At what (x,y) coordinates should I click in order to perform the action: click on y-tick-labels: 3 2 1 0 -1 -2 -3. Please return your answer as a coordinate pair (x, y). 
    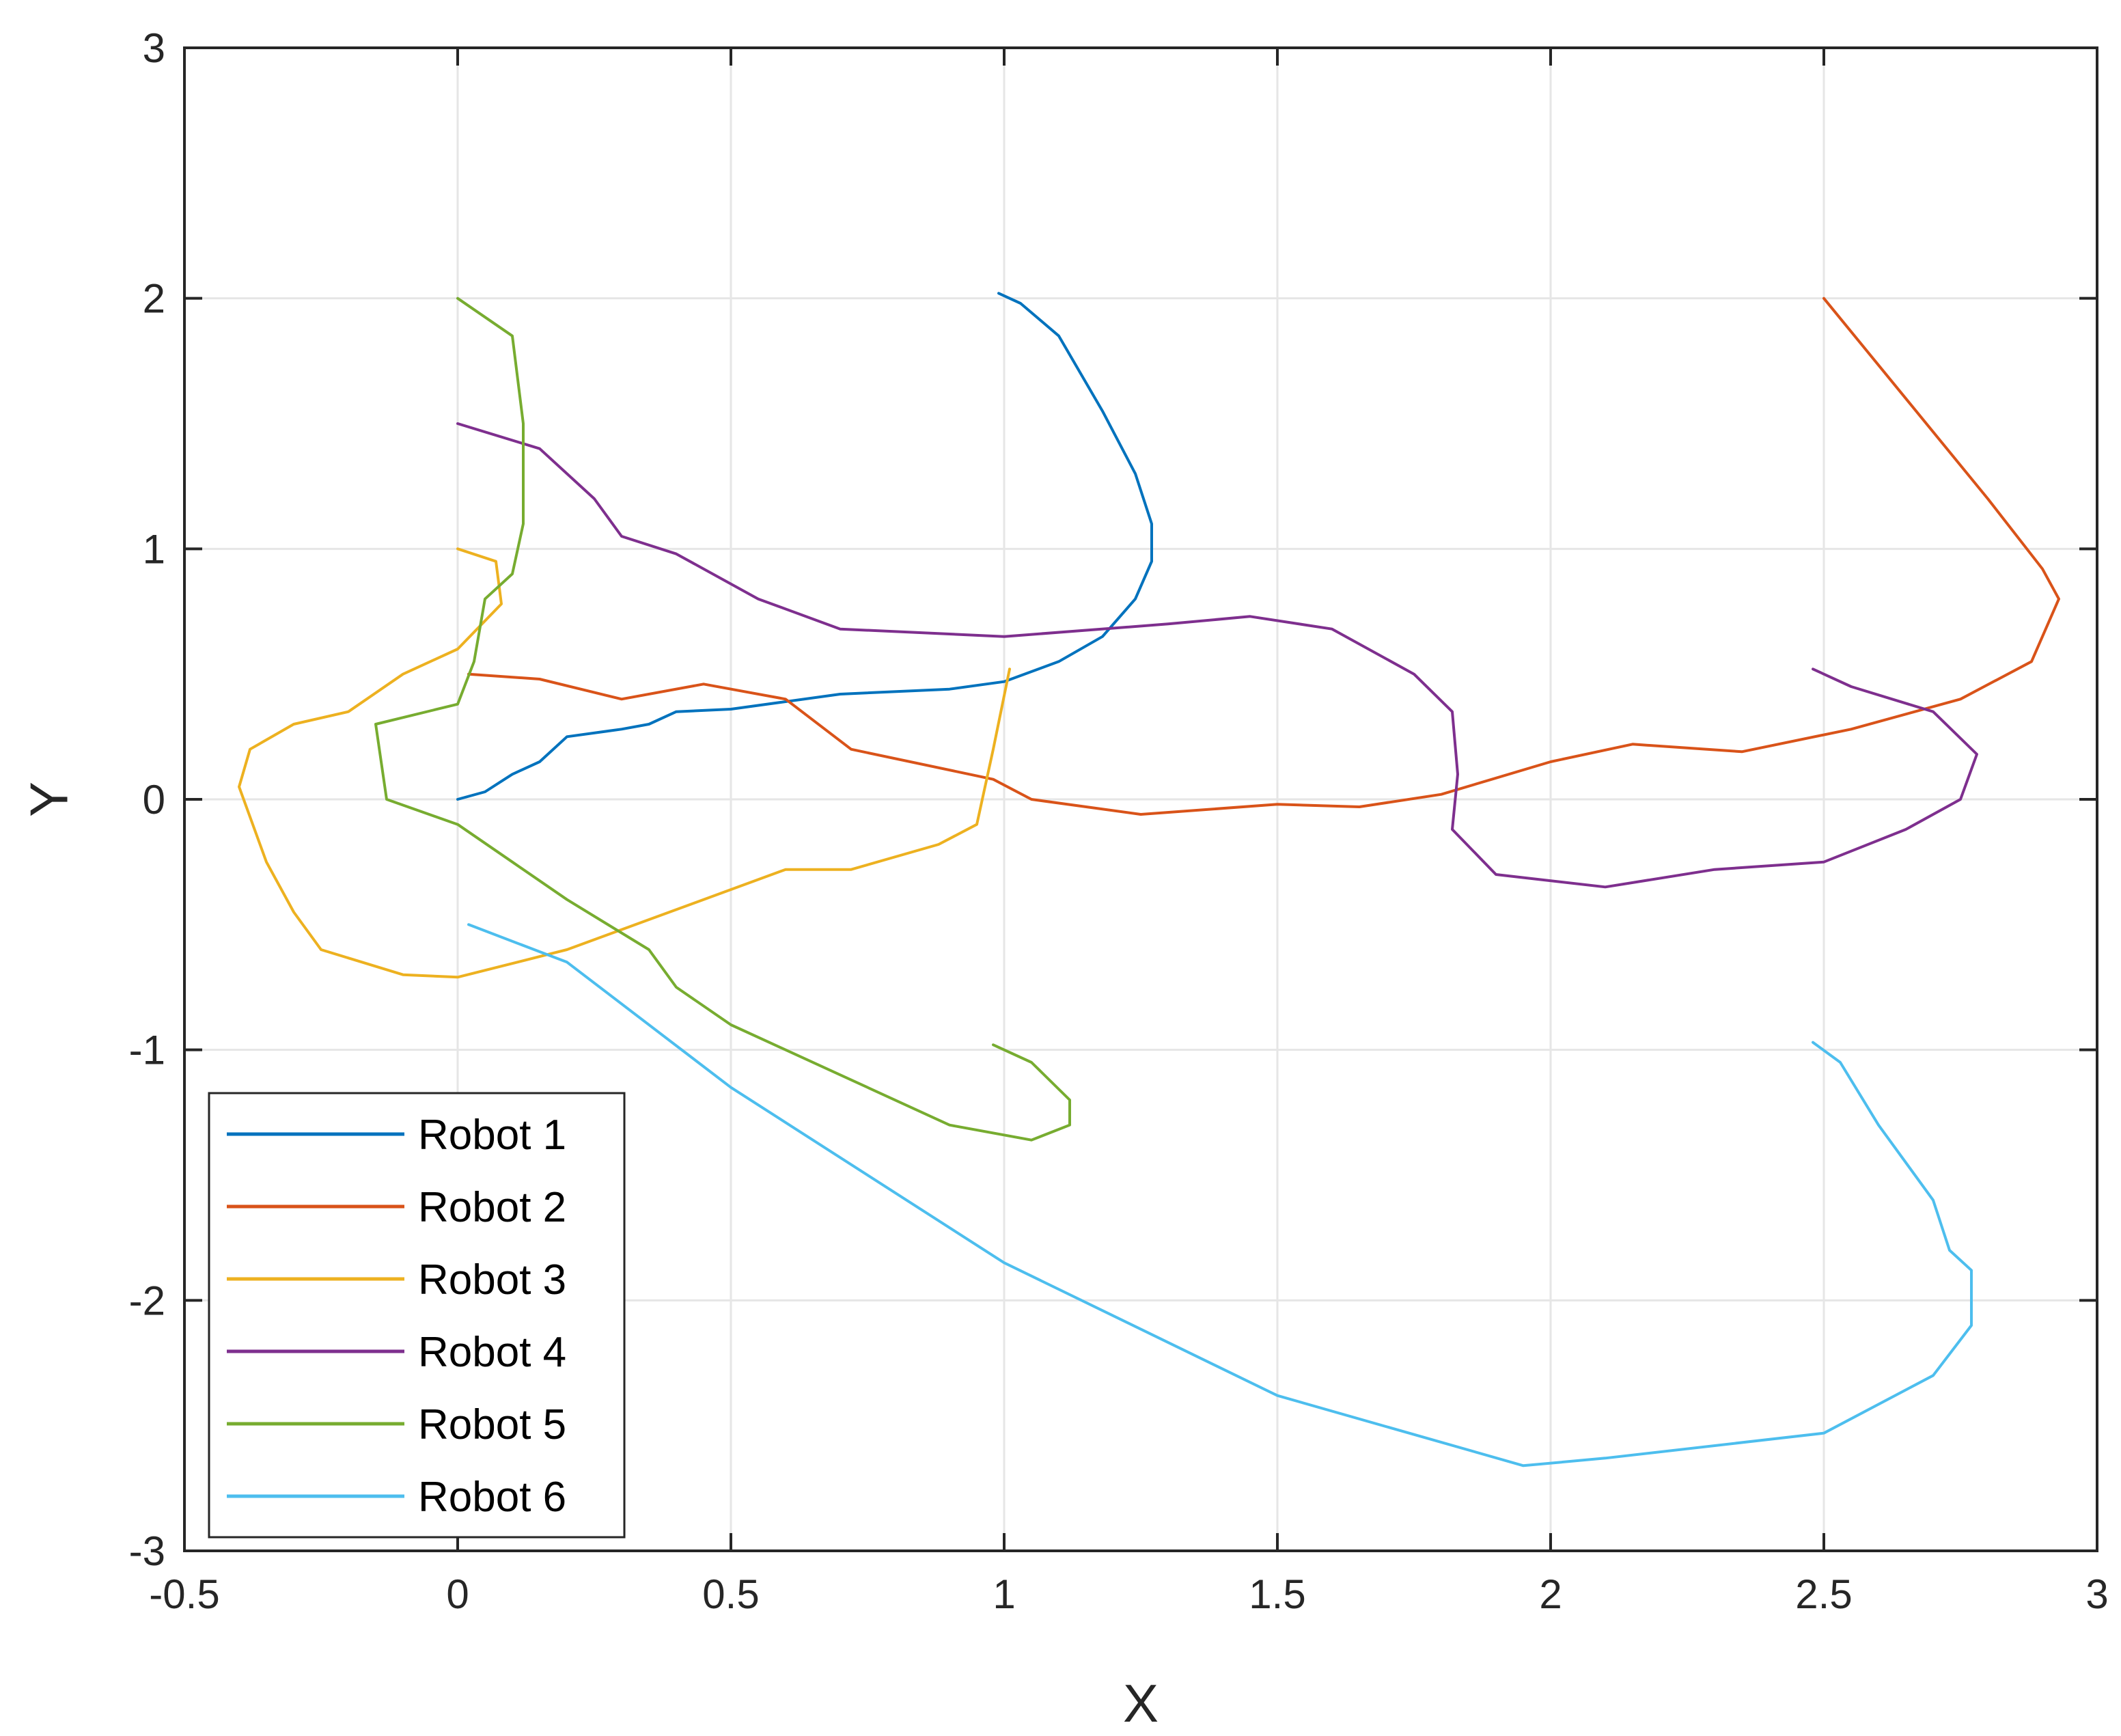
    Looking at the image, I should click on (147, 799).